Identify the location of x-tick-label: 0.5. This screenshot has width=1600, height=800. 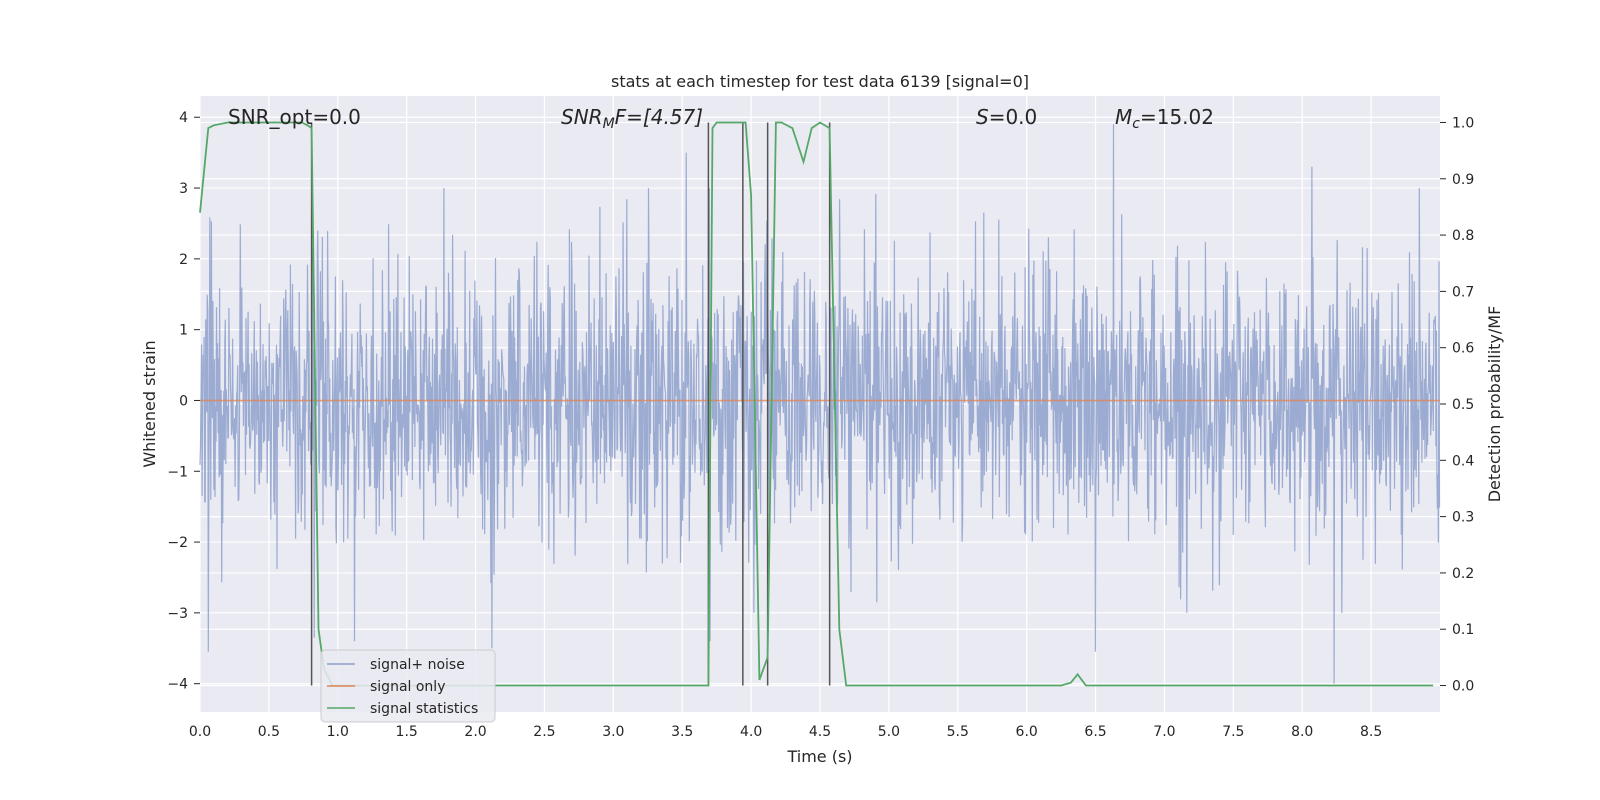
(269, 732).